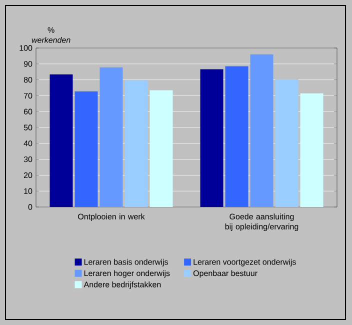 The width and height of the screenshot is (352, 325). Describe the element at coordinates (51, 35) in the screenshot. I see `y-axis-title: % werkenden` at that location.